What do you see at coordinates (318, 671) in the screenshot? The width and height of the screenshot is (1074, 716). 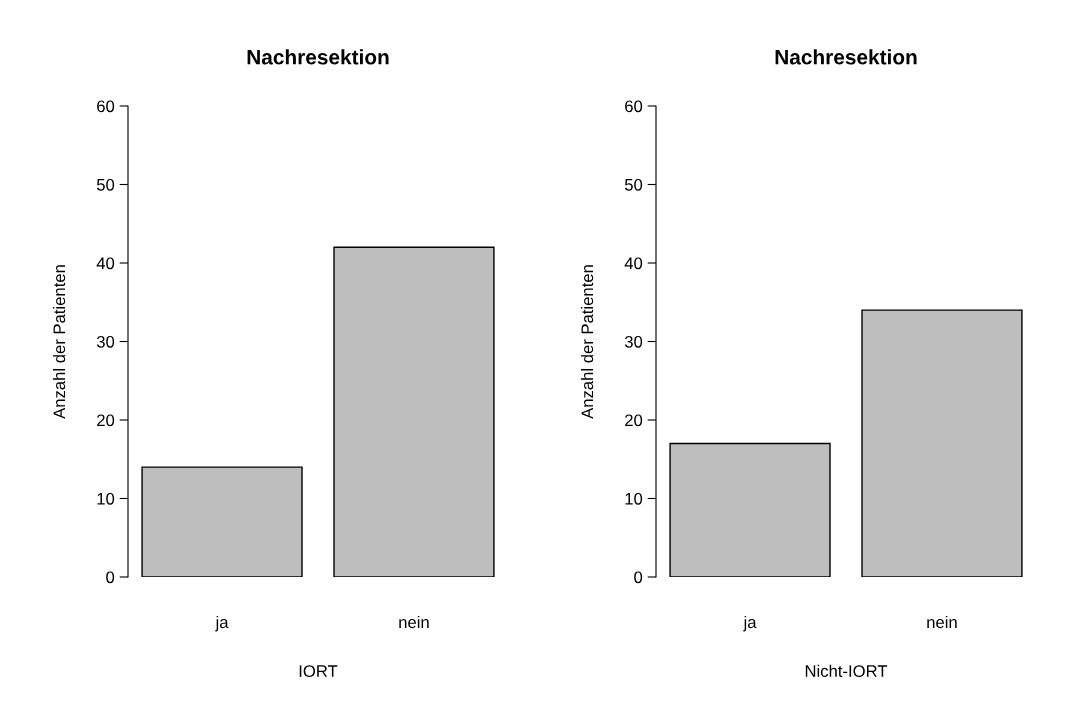 I see `x-axis-title: IORT` at bounding box center [318, 671].